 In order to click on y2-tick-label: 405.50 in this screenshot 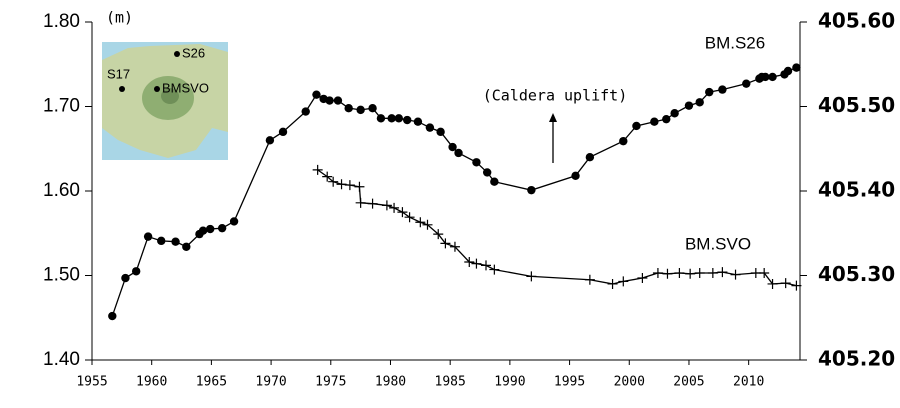, I will do `click(856, 105)`.